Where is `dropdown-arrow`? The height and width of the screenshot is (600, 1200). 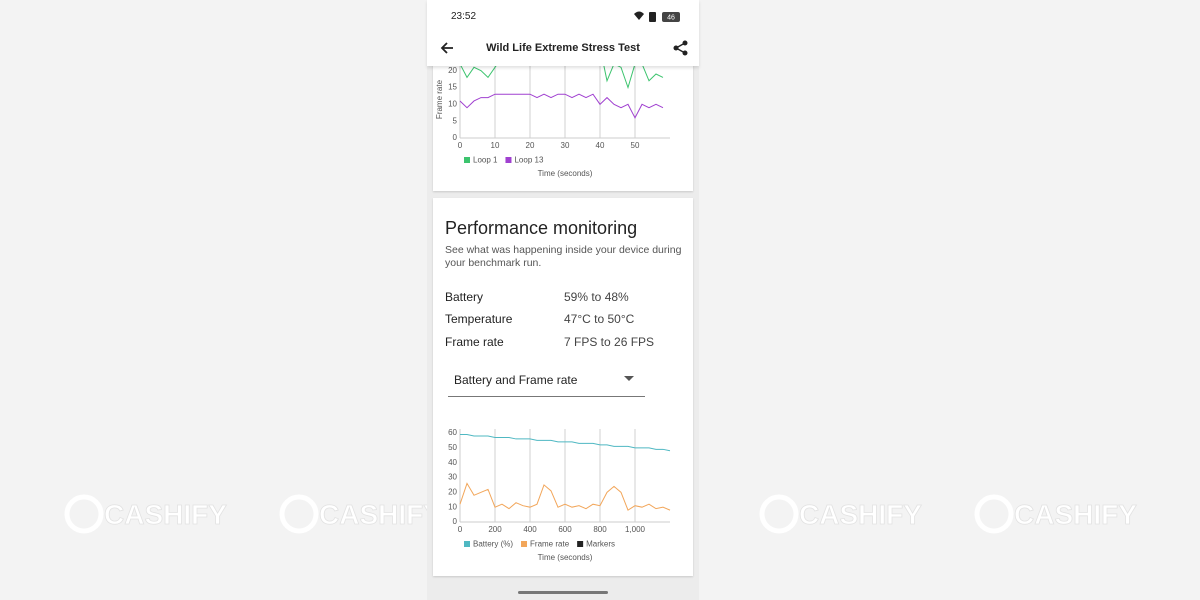 dropdown-arrow is located at coordinates (629, 378).